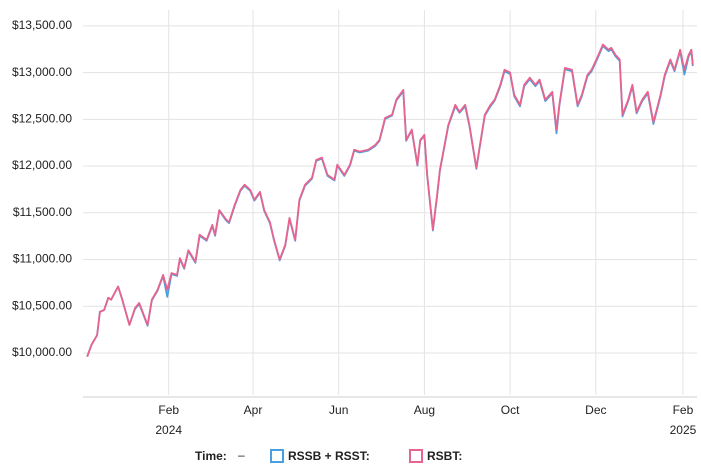 Image resolution: width=701 pixels, height=470 pixels. Describe the element at coordinates (424, 410) in the screenshot. I see `x-tick-label: Aug` at that location.